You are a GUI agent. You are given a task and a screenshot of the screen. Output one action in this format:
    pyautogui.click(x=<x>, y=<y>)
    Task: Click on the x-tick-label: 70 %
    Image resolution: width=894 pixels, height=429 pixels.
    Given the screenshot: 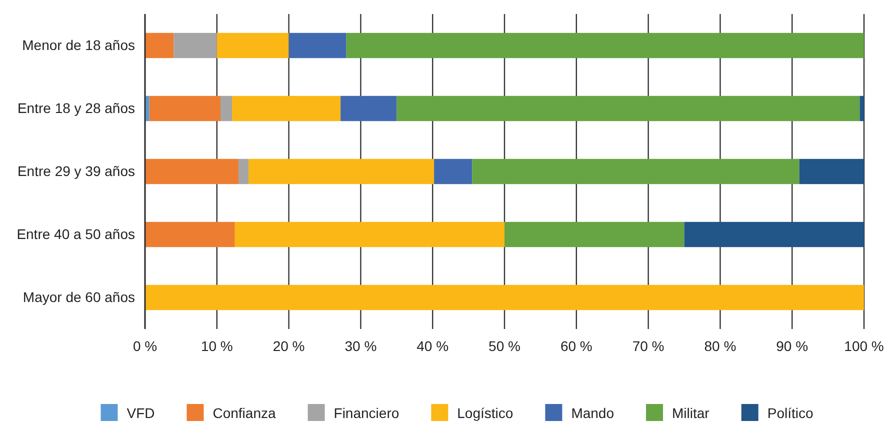 What is the action you would take?
    pyautogui.click(x=648, y=346)
    